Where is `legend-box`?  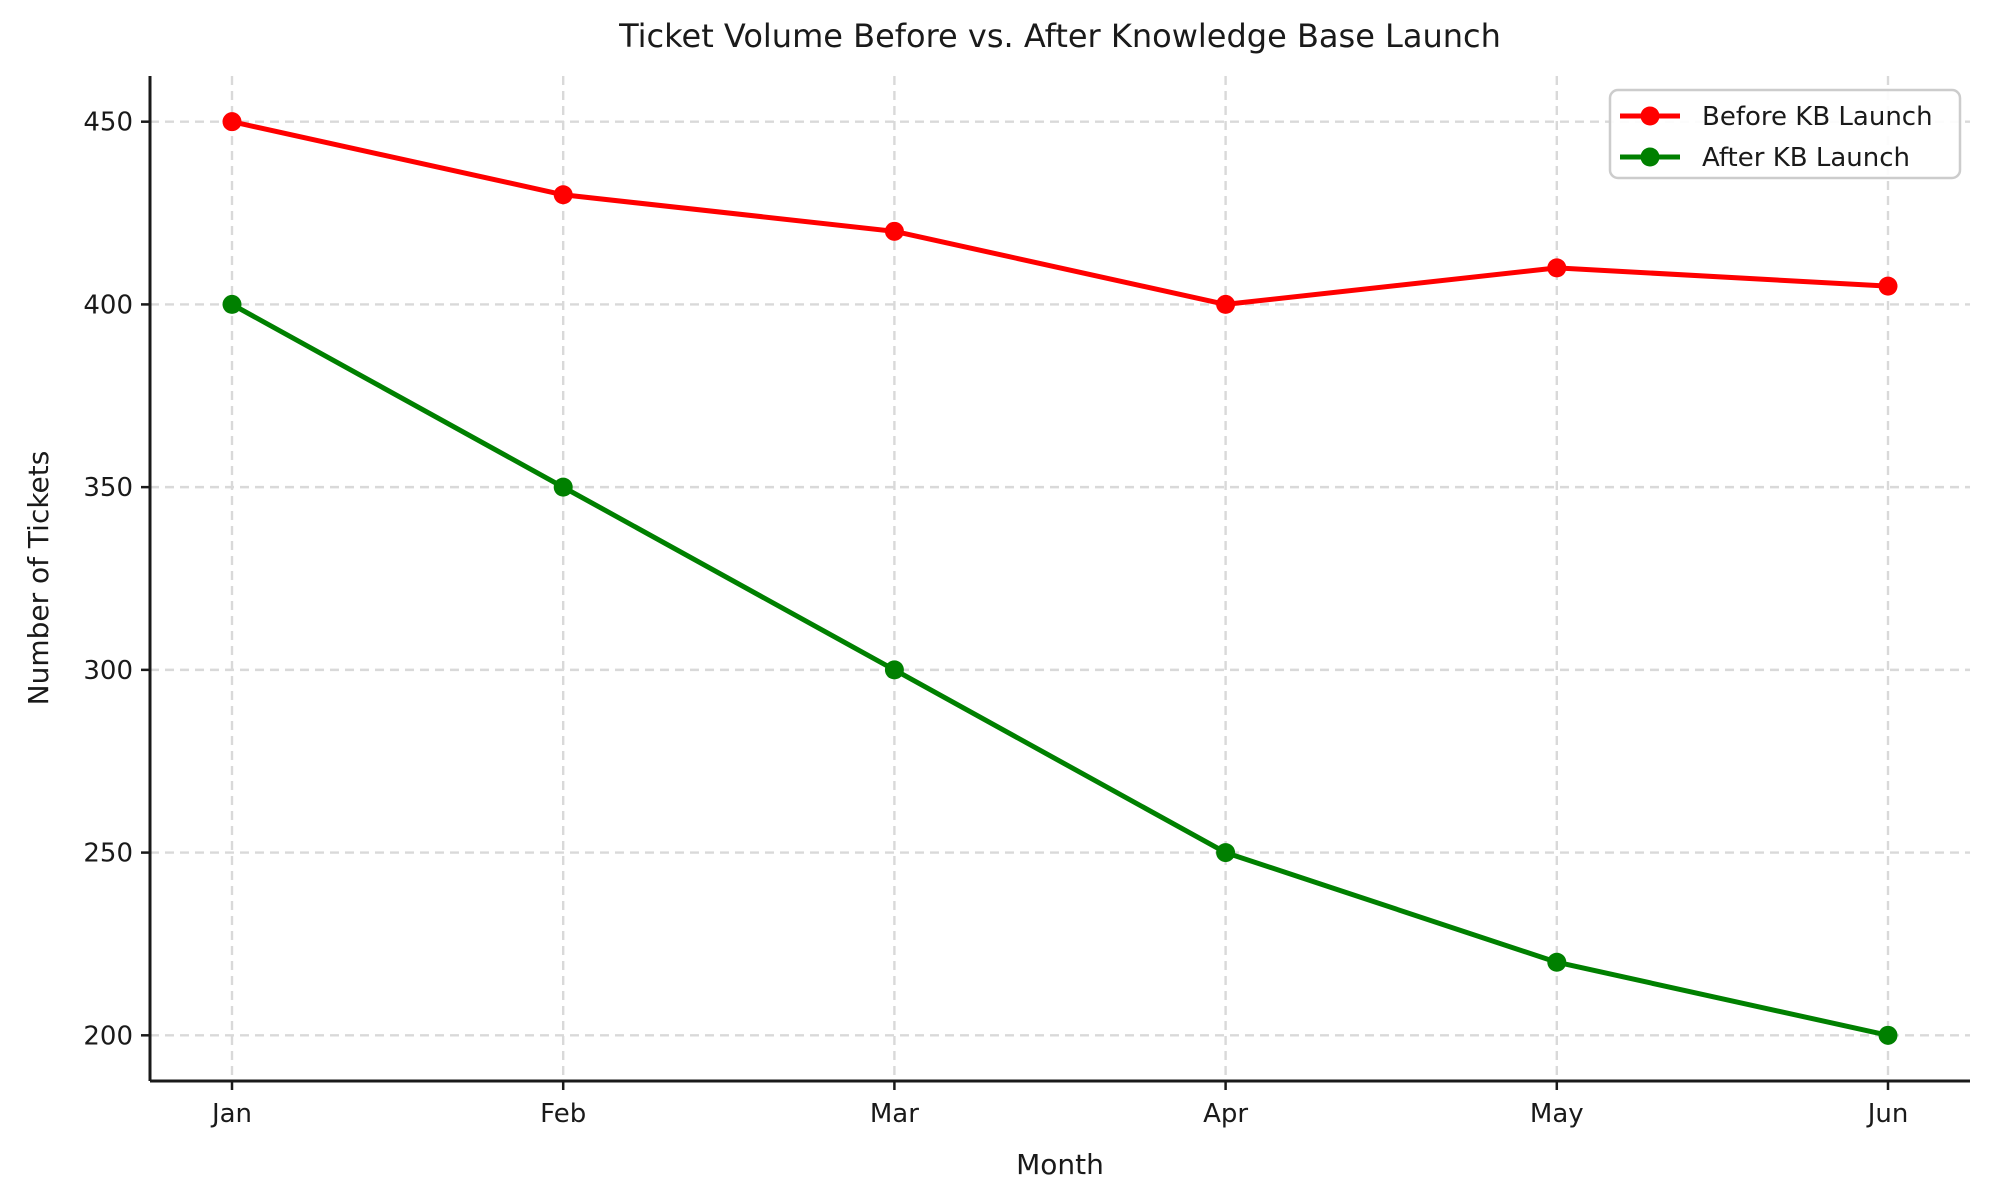 legend-box is located at coordinates (1785, 134).